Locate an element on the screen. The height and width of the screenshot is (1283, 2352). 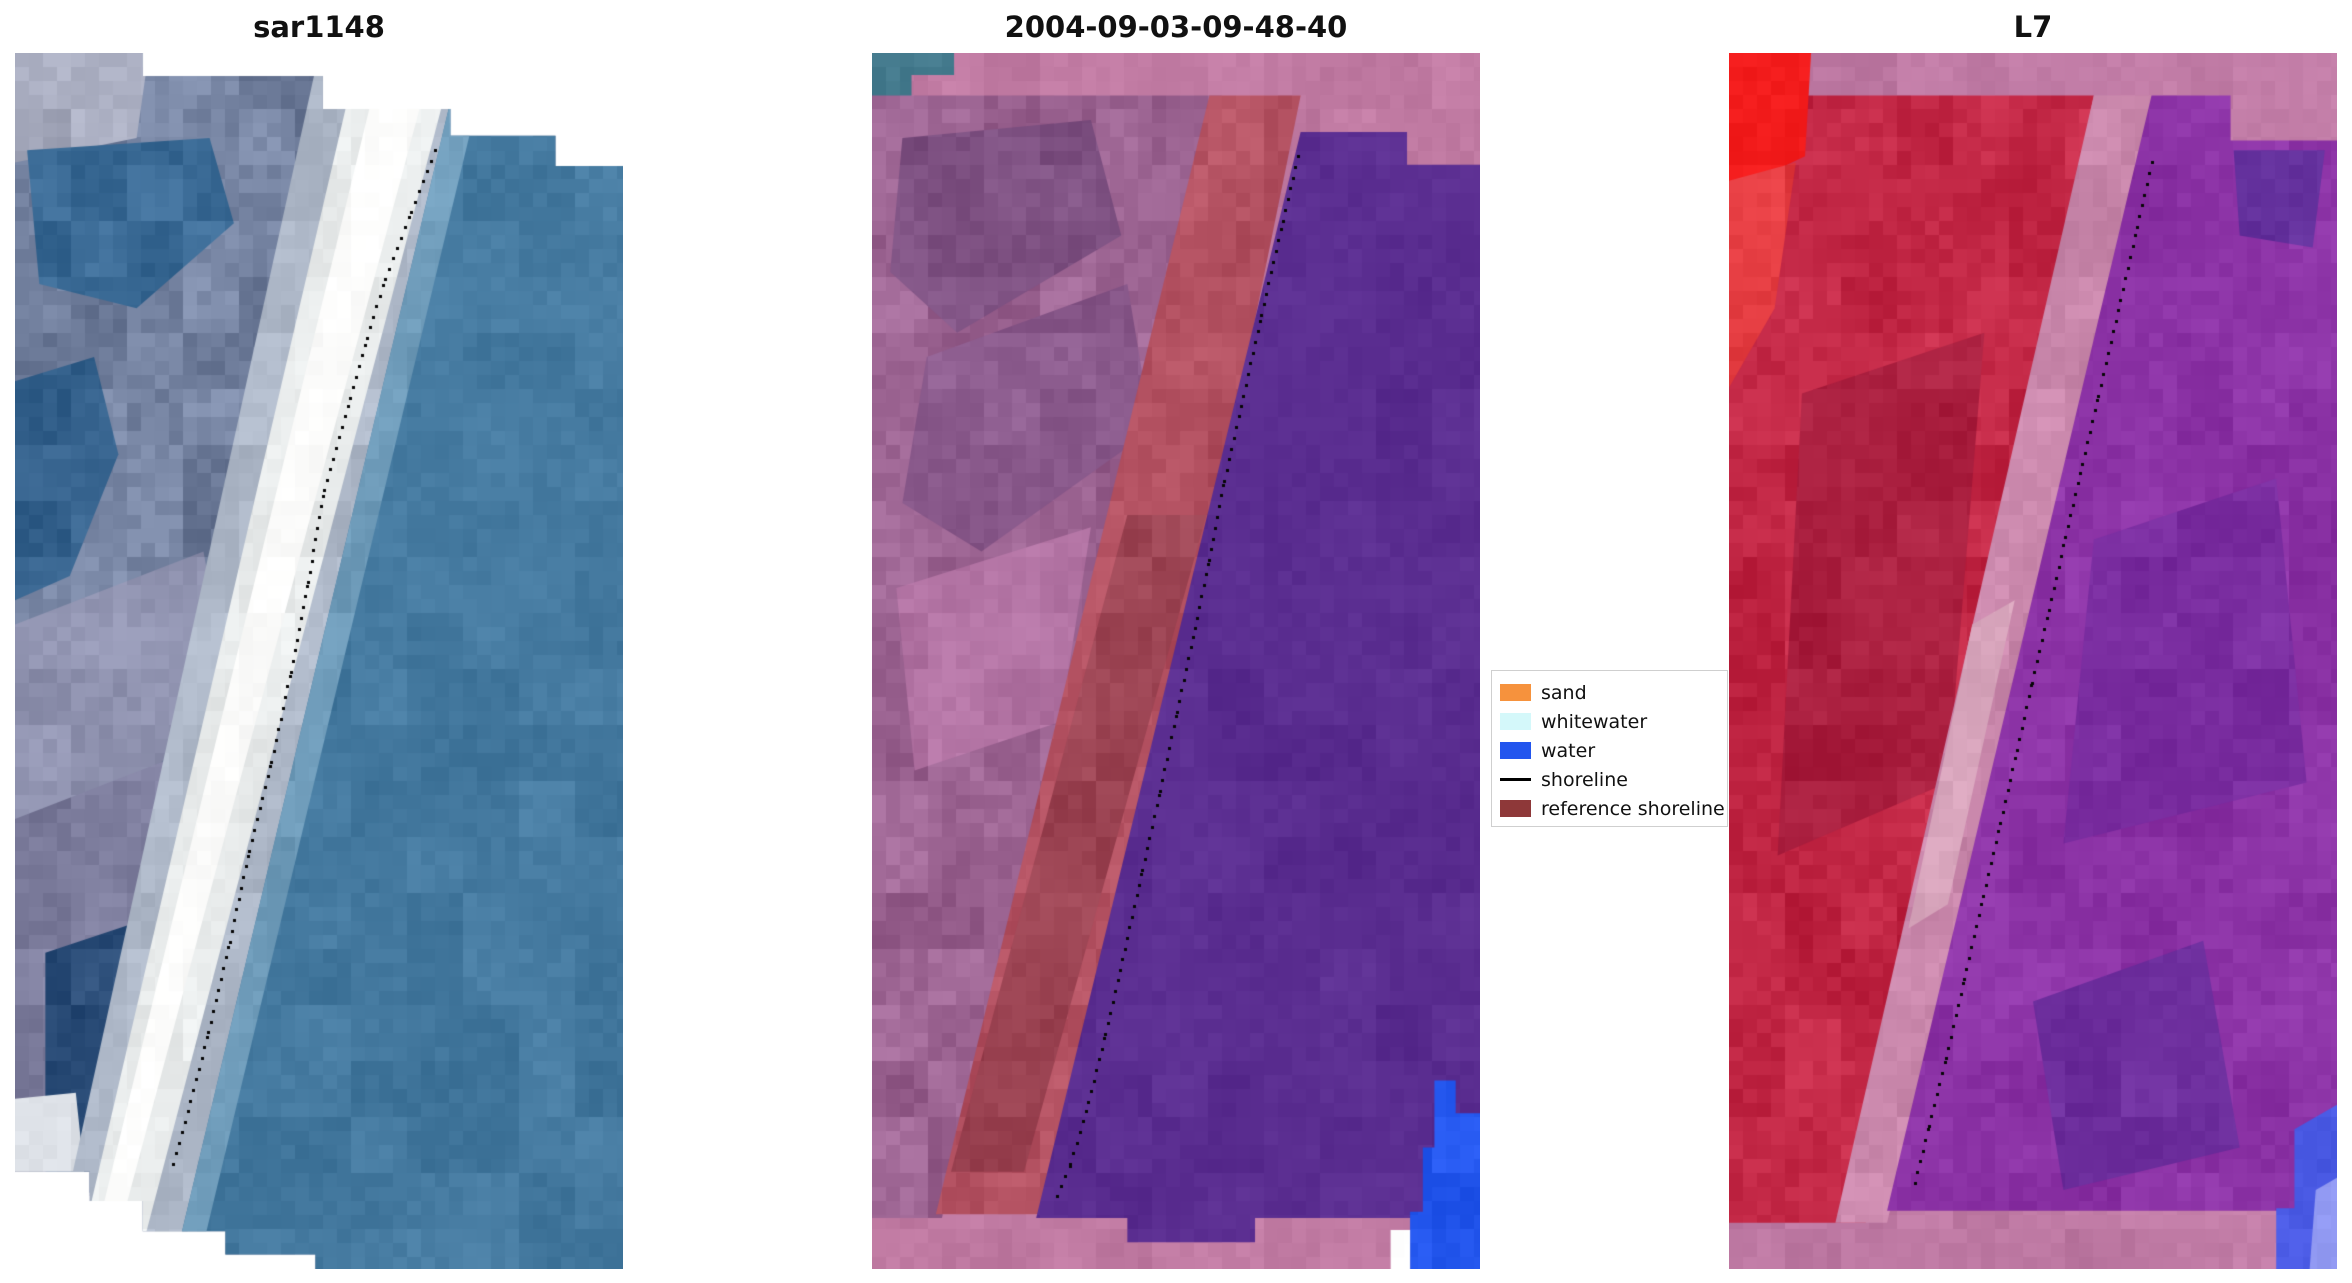
legend-item-shoreline: shoreline is located at coordinates (1613, 779).